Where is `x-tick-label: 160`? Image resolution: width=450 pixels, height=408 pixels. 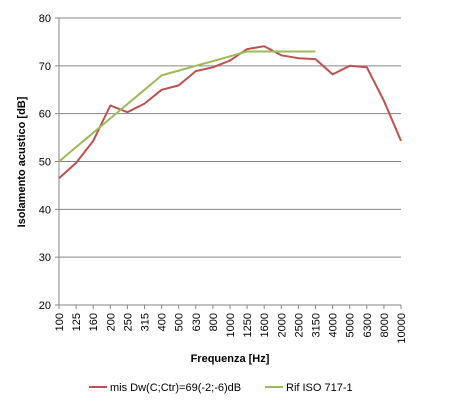
x-tick-label: 160 is located at coordinates (94, 322).